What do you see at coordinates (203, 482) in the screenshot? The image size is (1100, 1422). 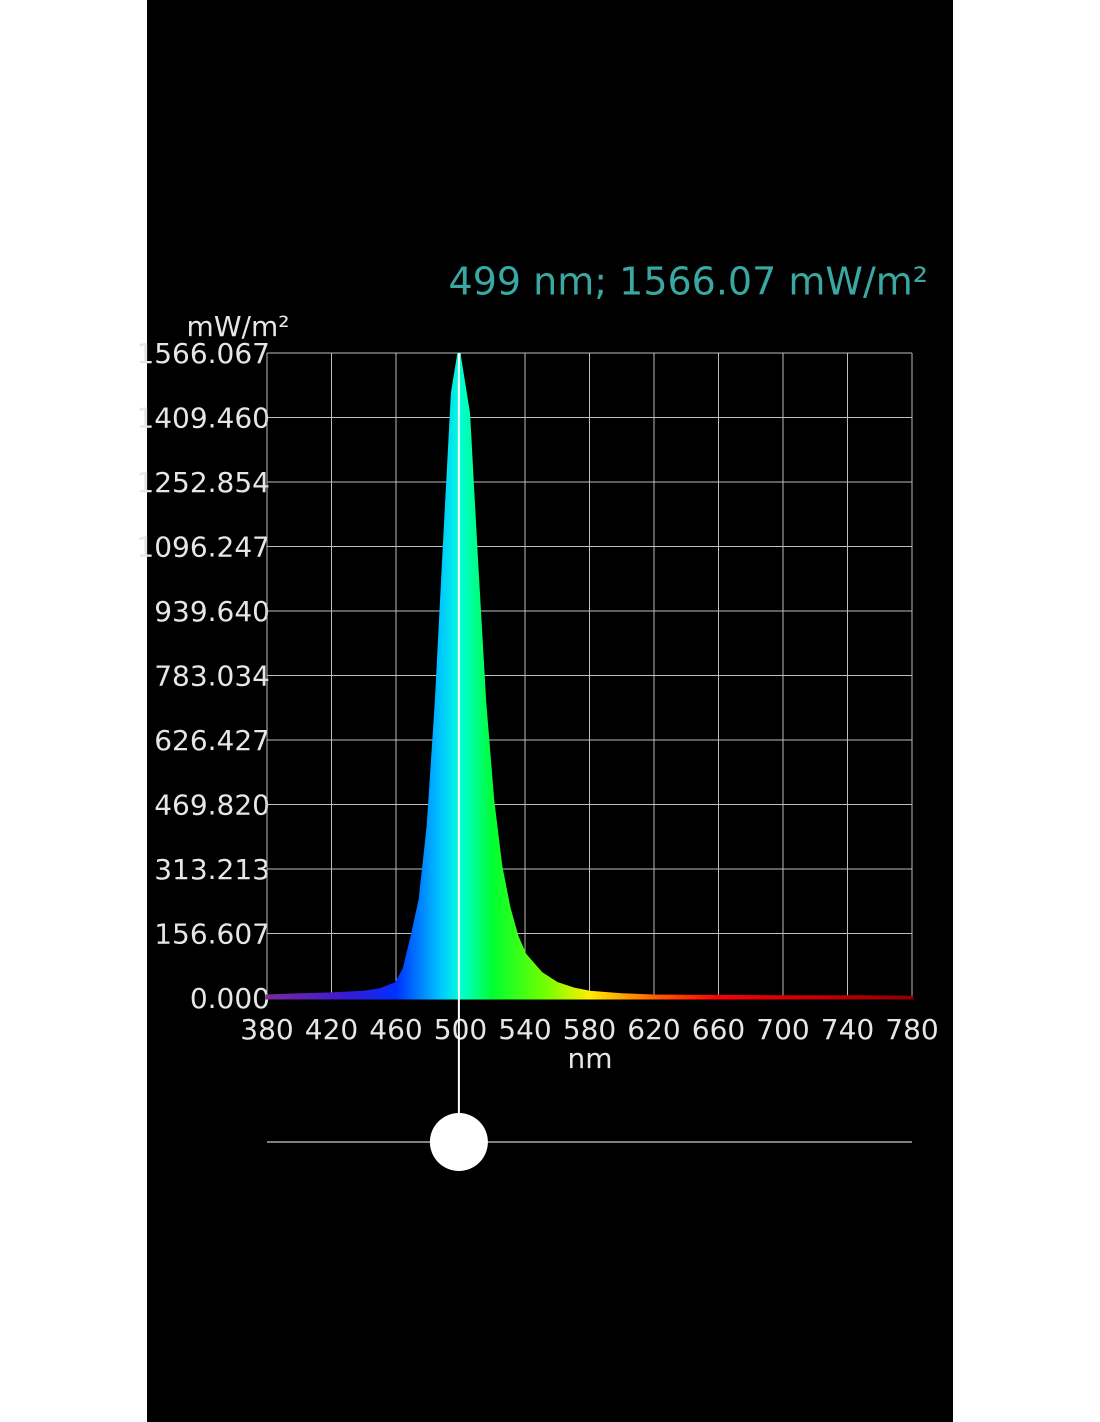 I see `y-tick-label: 1252.854` at bounding box center [203, 482].